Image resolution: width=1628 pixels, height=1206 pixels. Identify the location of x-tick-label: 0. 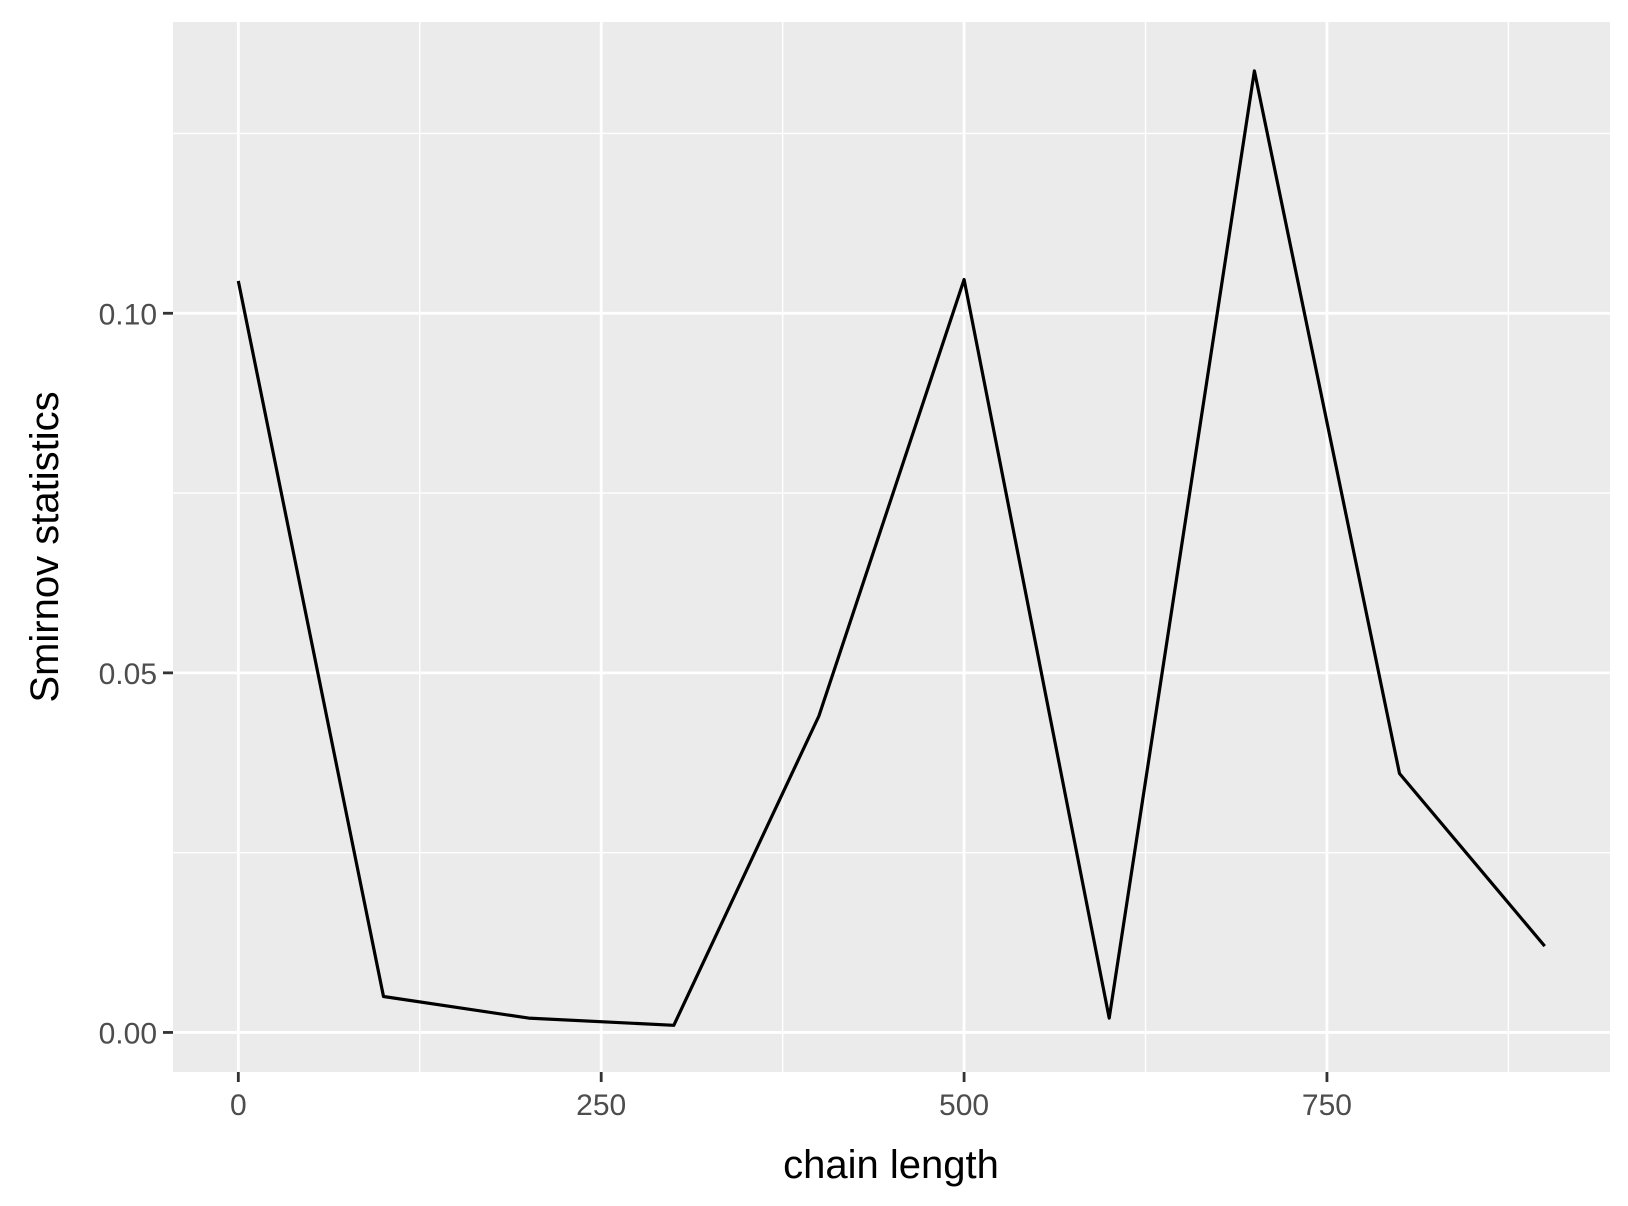
(238, 1105).